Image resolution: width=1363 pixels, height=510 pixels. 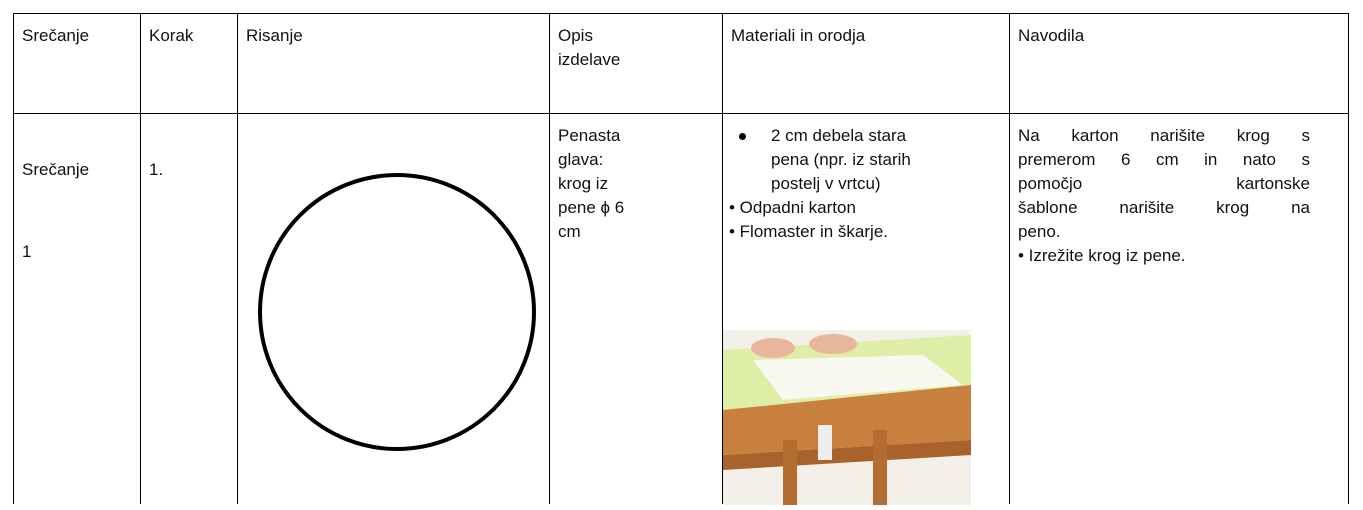 I want to click on cell-text: šablone narišite krog na, so click(x=1164, y=207).